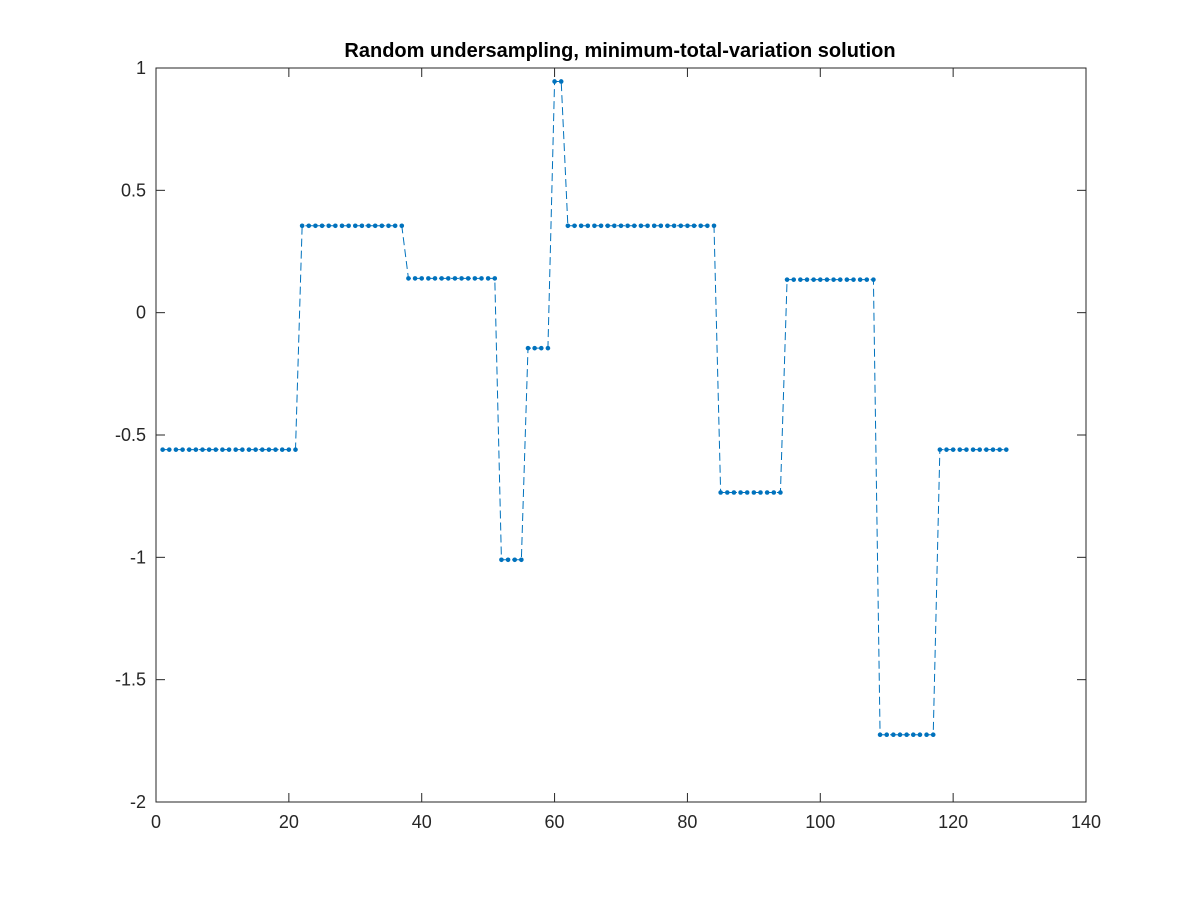 The image size is (1200, 900). What do you see at coordinates (133, 190) in the screenshot?
I see `y-tick-label: 0.5` at bounding box center [133, 190].